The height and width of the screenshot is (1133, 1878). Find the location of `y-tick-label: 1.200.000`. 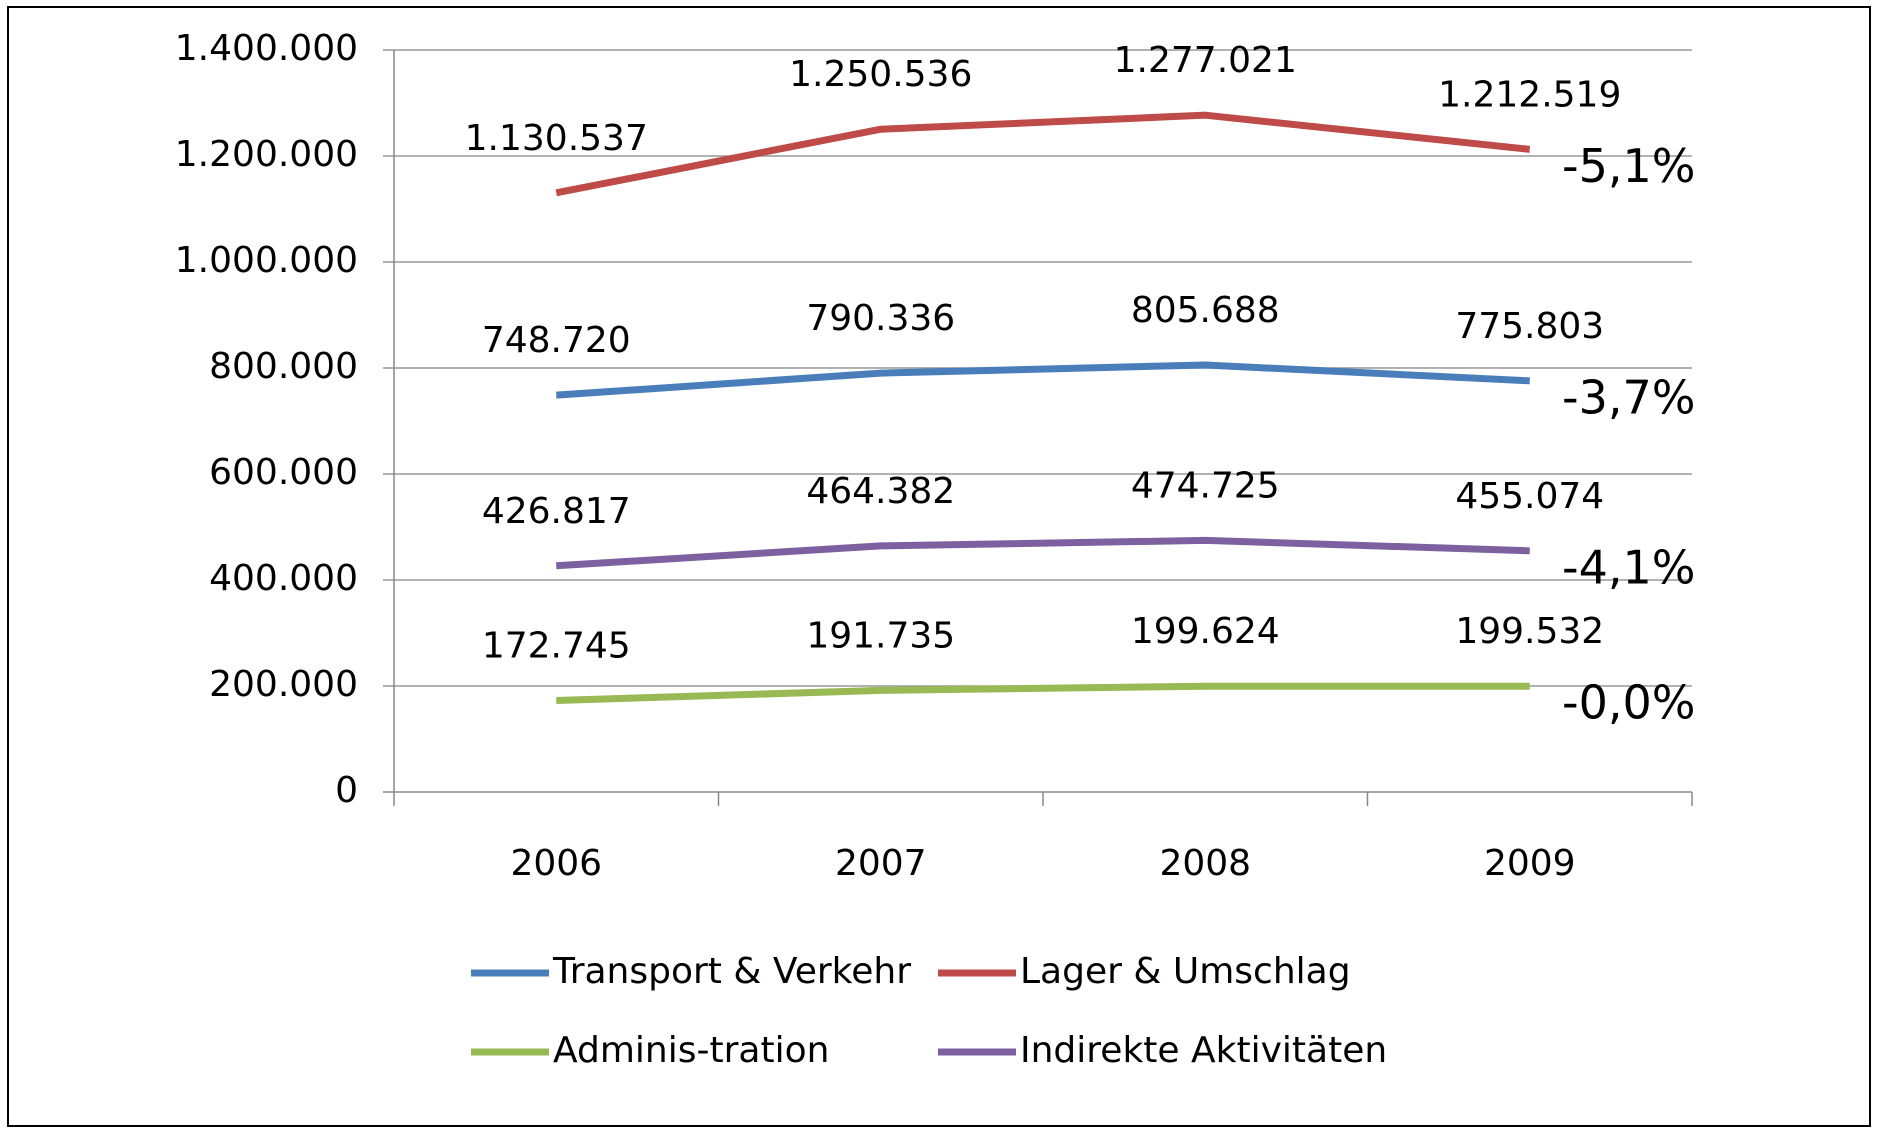

y-tick-label: 1.200.000 is located at coordinates (266, 154).